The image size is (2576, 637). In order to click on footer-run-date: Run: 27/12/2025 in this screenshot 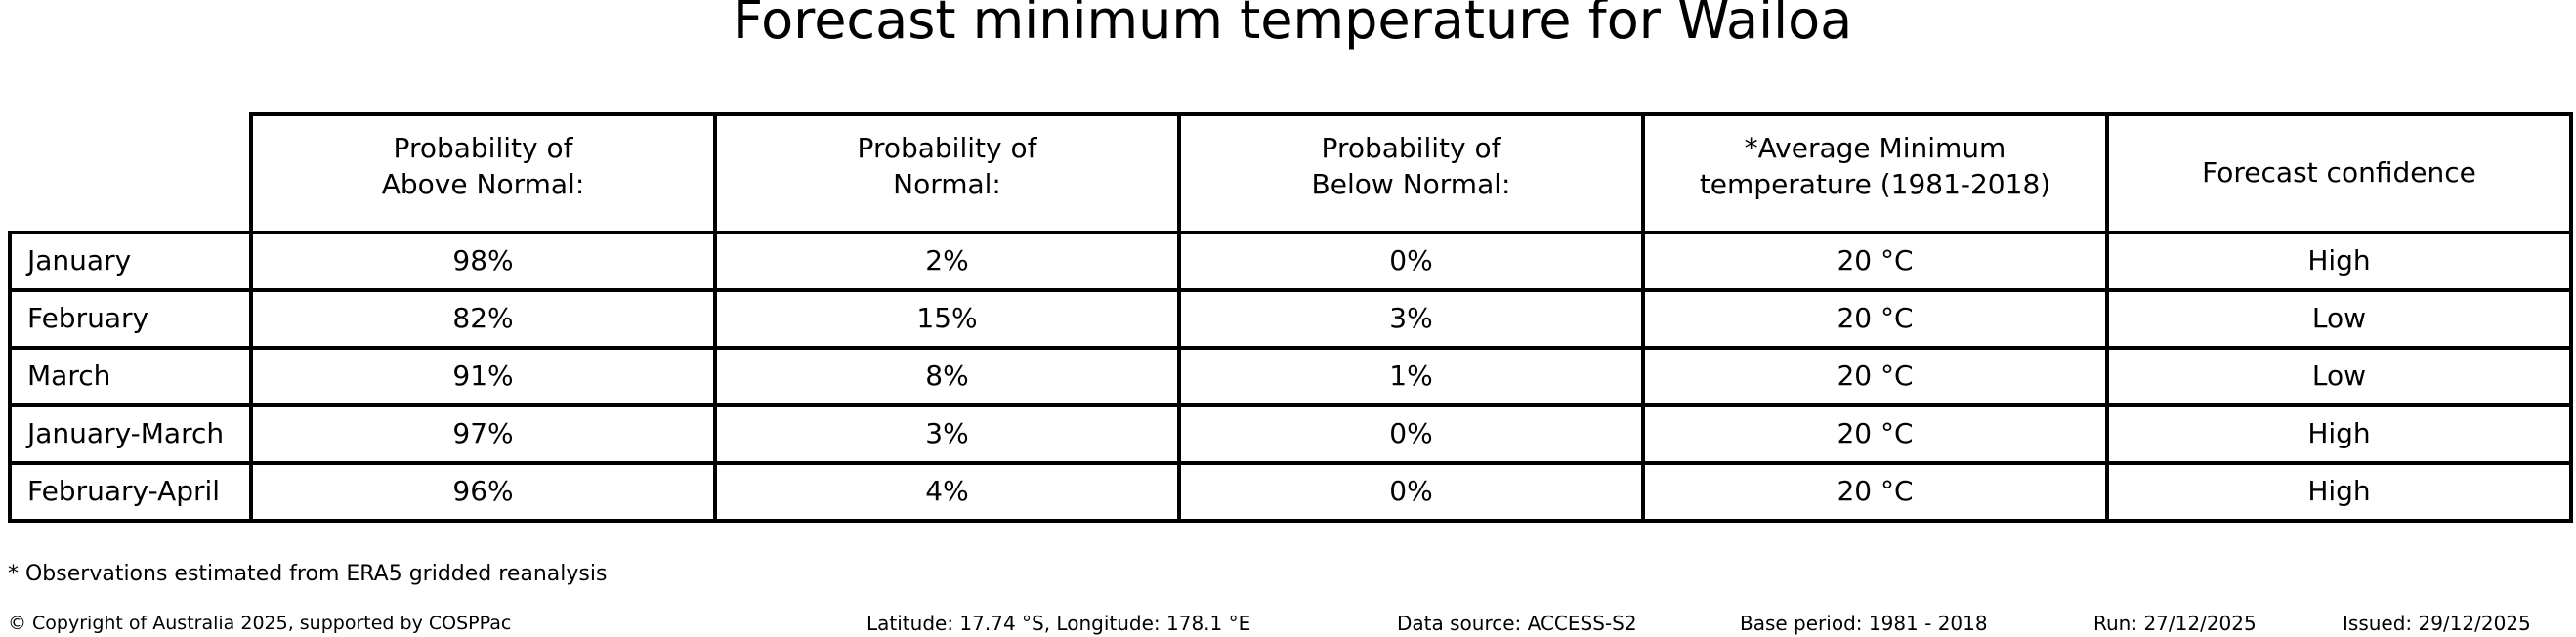, I will do `click(2175, 624)`.